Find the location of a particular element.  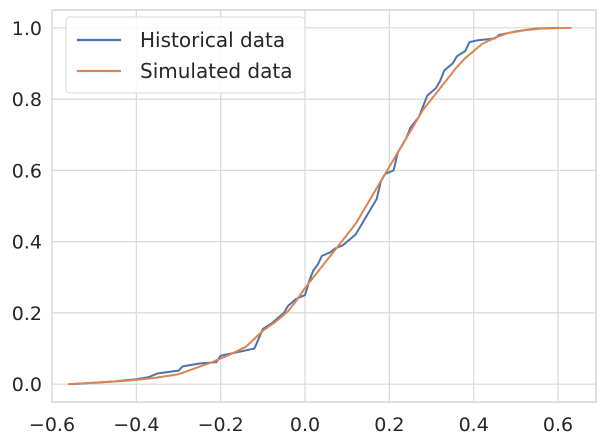

legend: Historical data Simulated data is located at coordinates (185, 55).